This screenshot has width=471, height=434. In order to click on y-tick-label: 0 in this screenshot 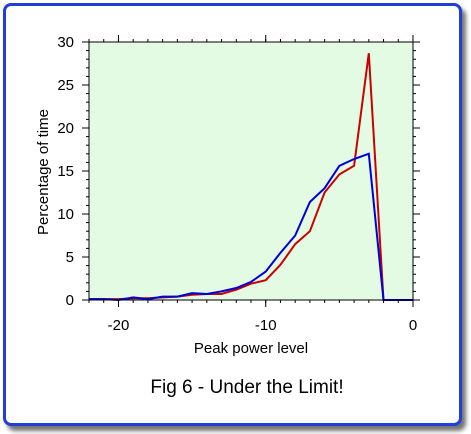, I will do `click(70, 300)`.